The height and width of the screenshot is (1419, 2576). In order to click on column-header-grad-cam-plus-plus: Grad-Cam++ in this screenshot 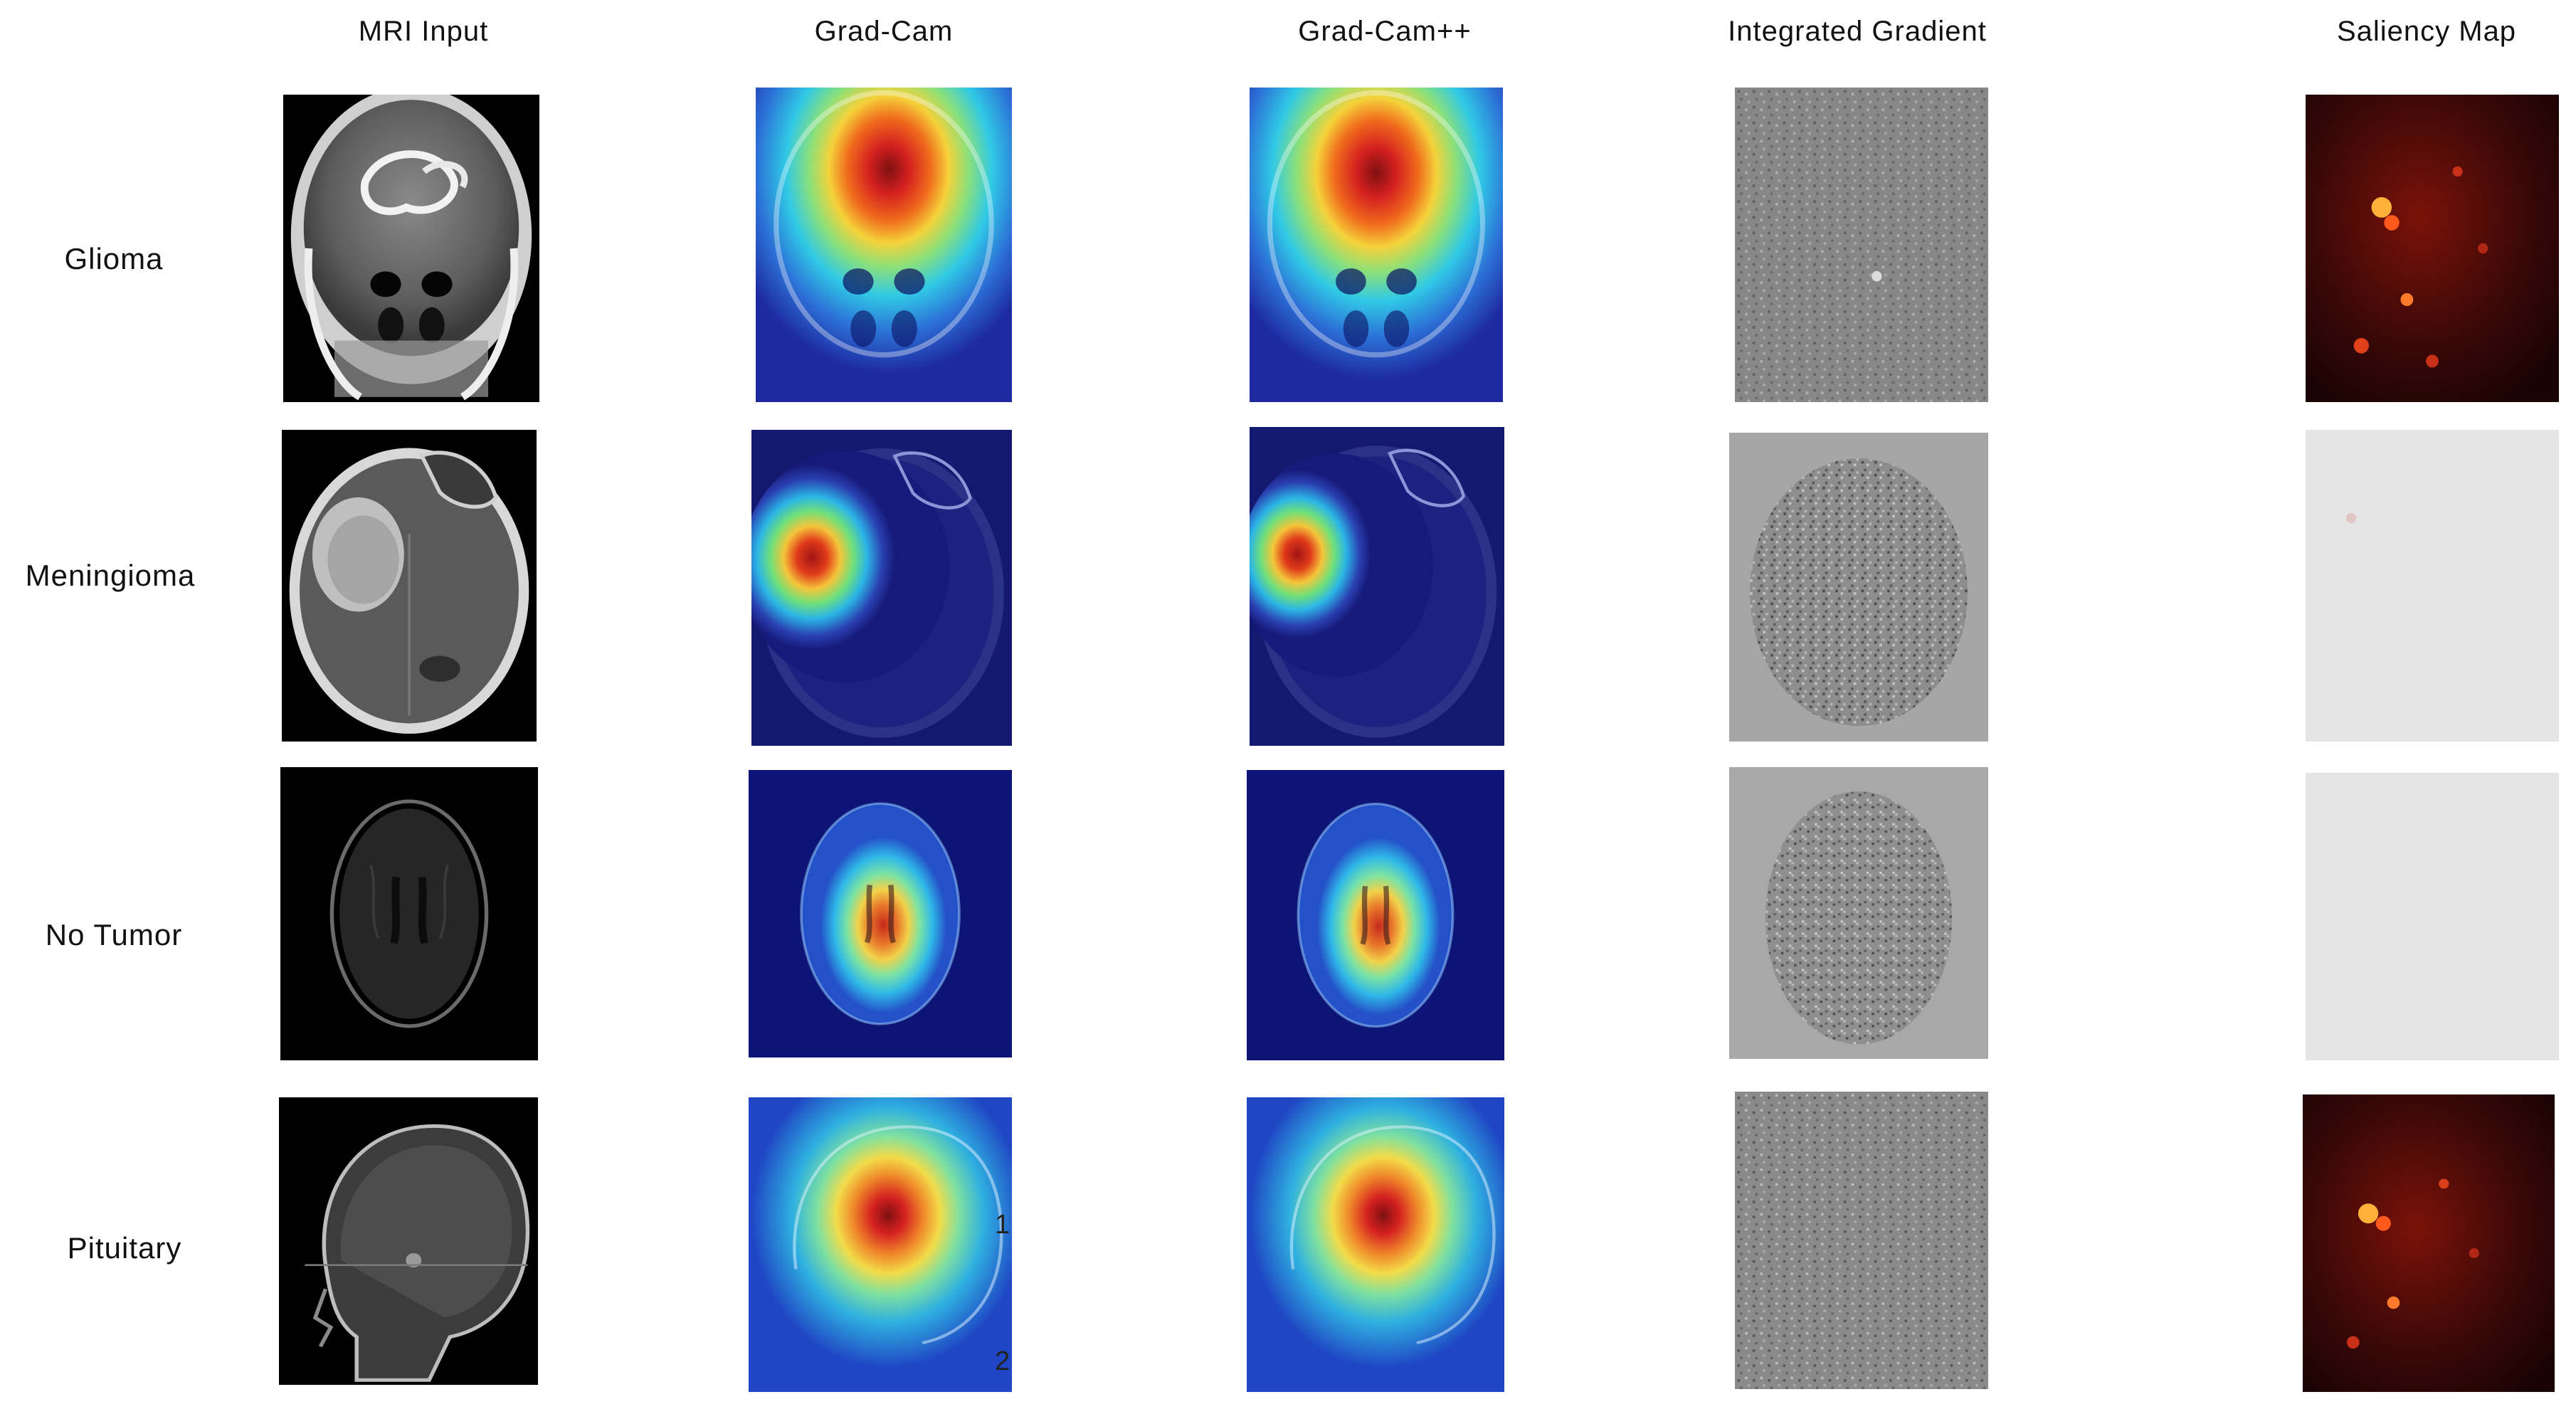, I will do `click(1385, 32)`.